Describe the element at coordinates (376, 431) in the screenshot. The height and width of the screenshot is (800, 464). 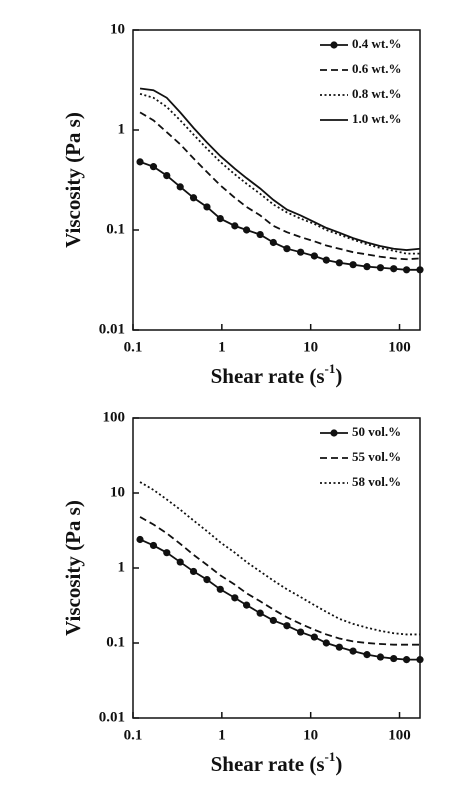
I see `legend-label: 50 vol.%` at that location.